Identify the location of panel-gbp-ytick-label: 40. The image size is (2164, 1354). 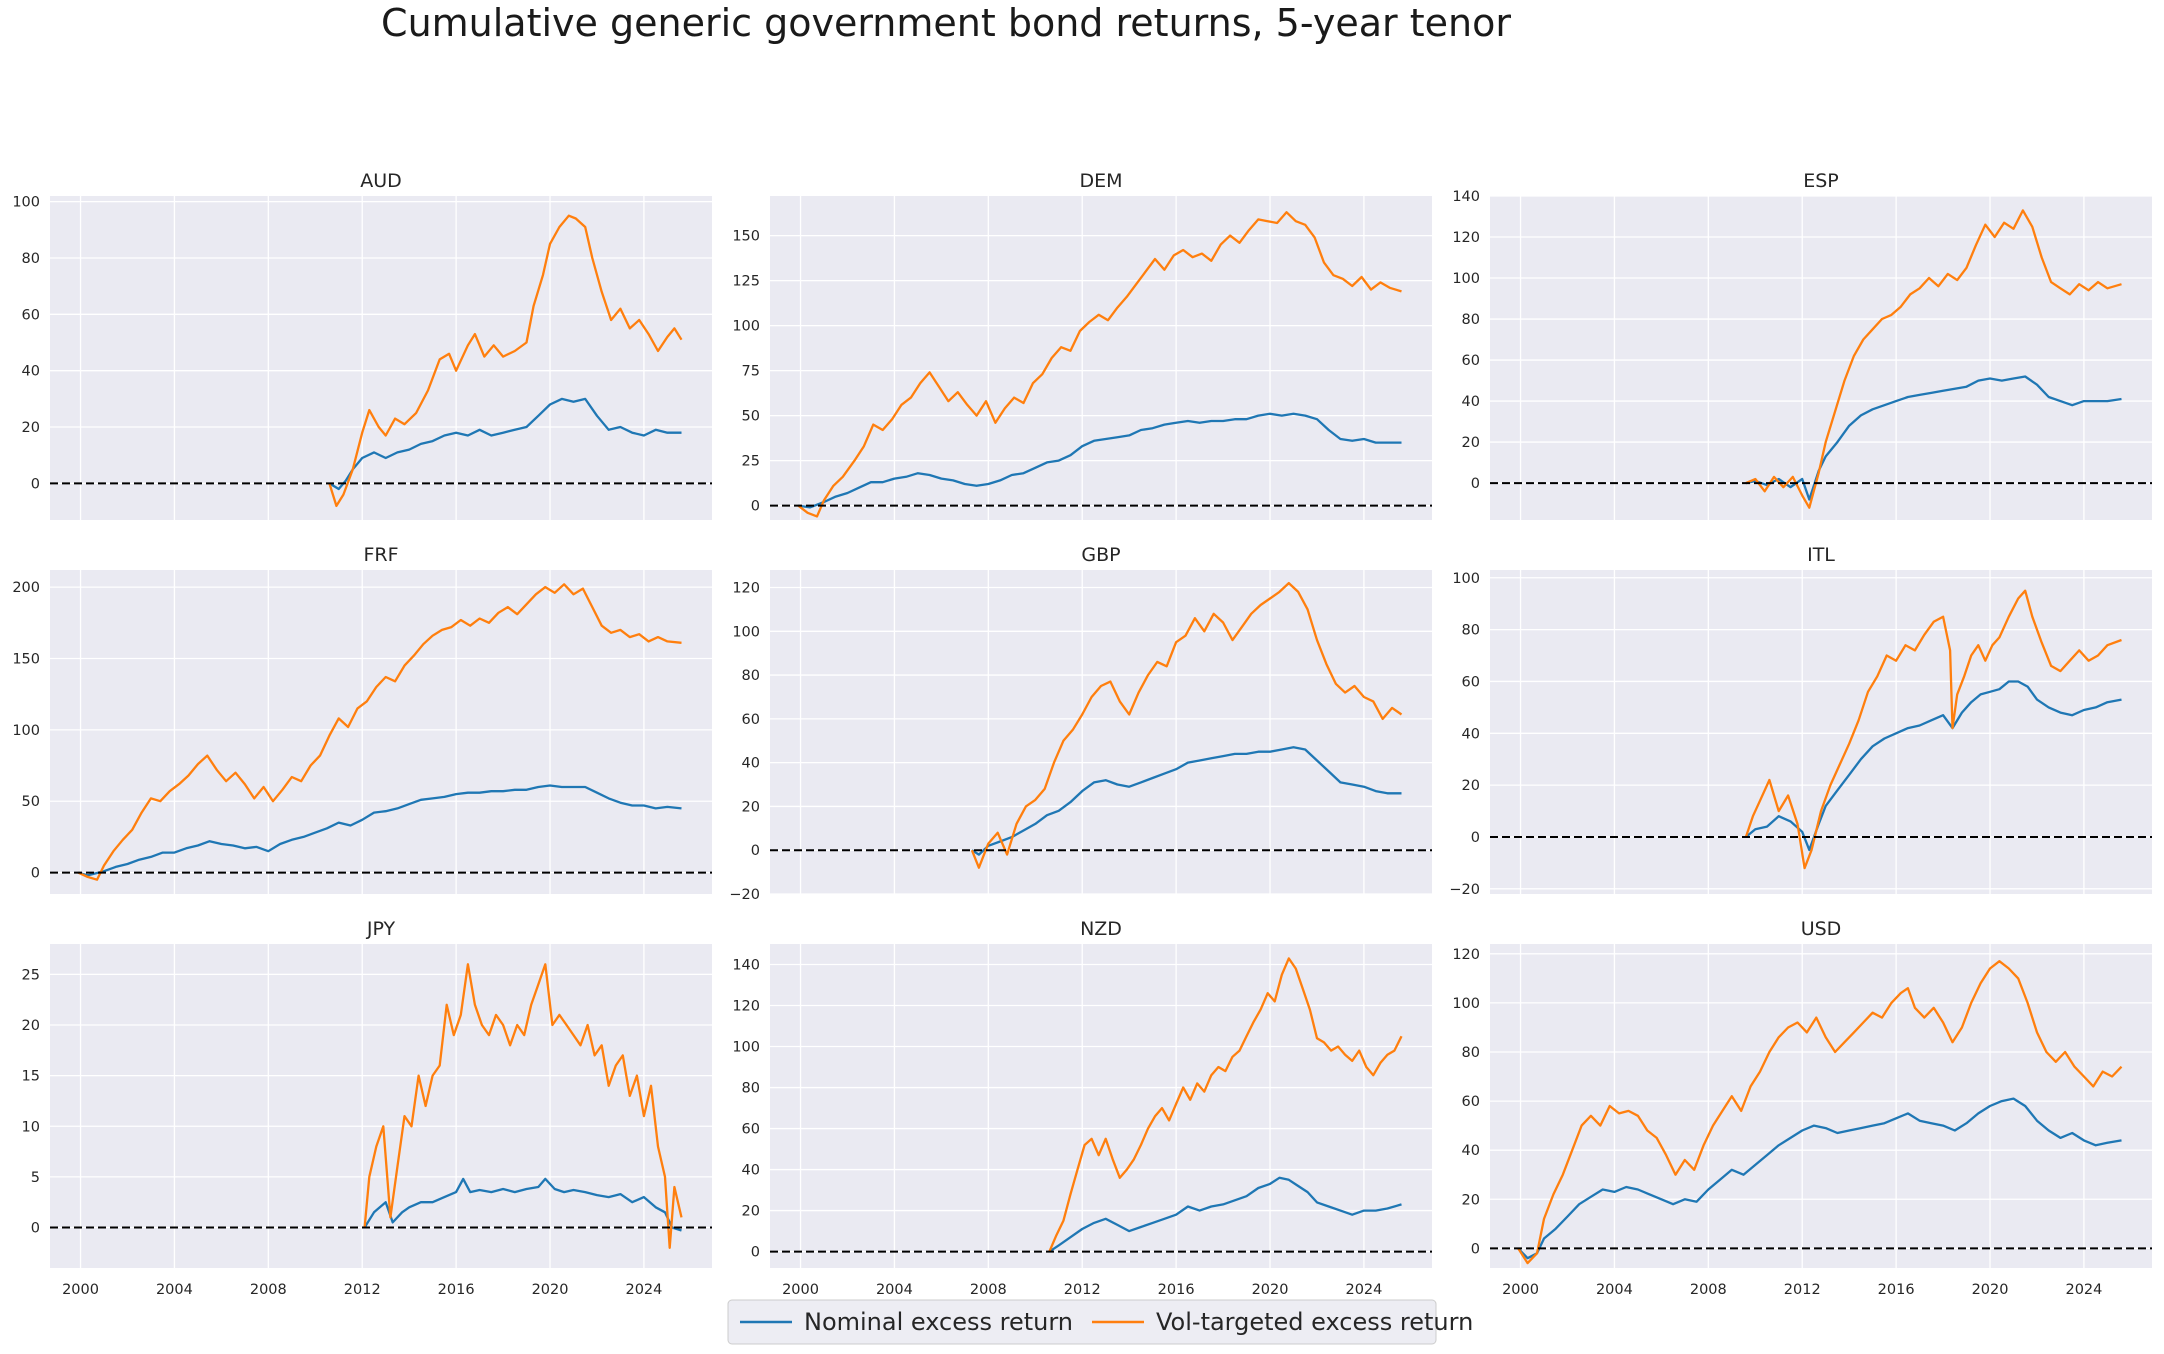
(751, 764).